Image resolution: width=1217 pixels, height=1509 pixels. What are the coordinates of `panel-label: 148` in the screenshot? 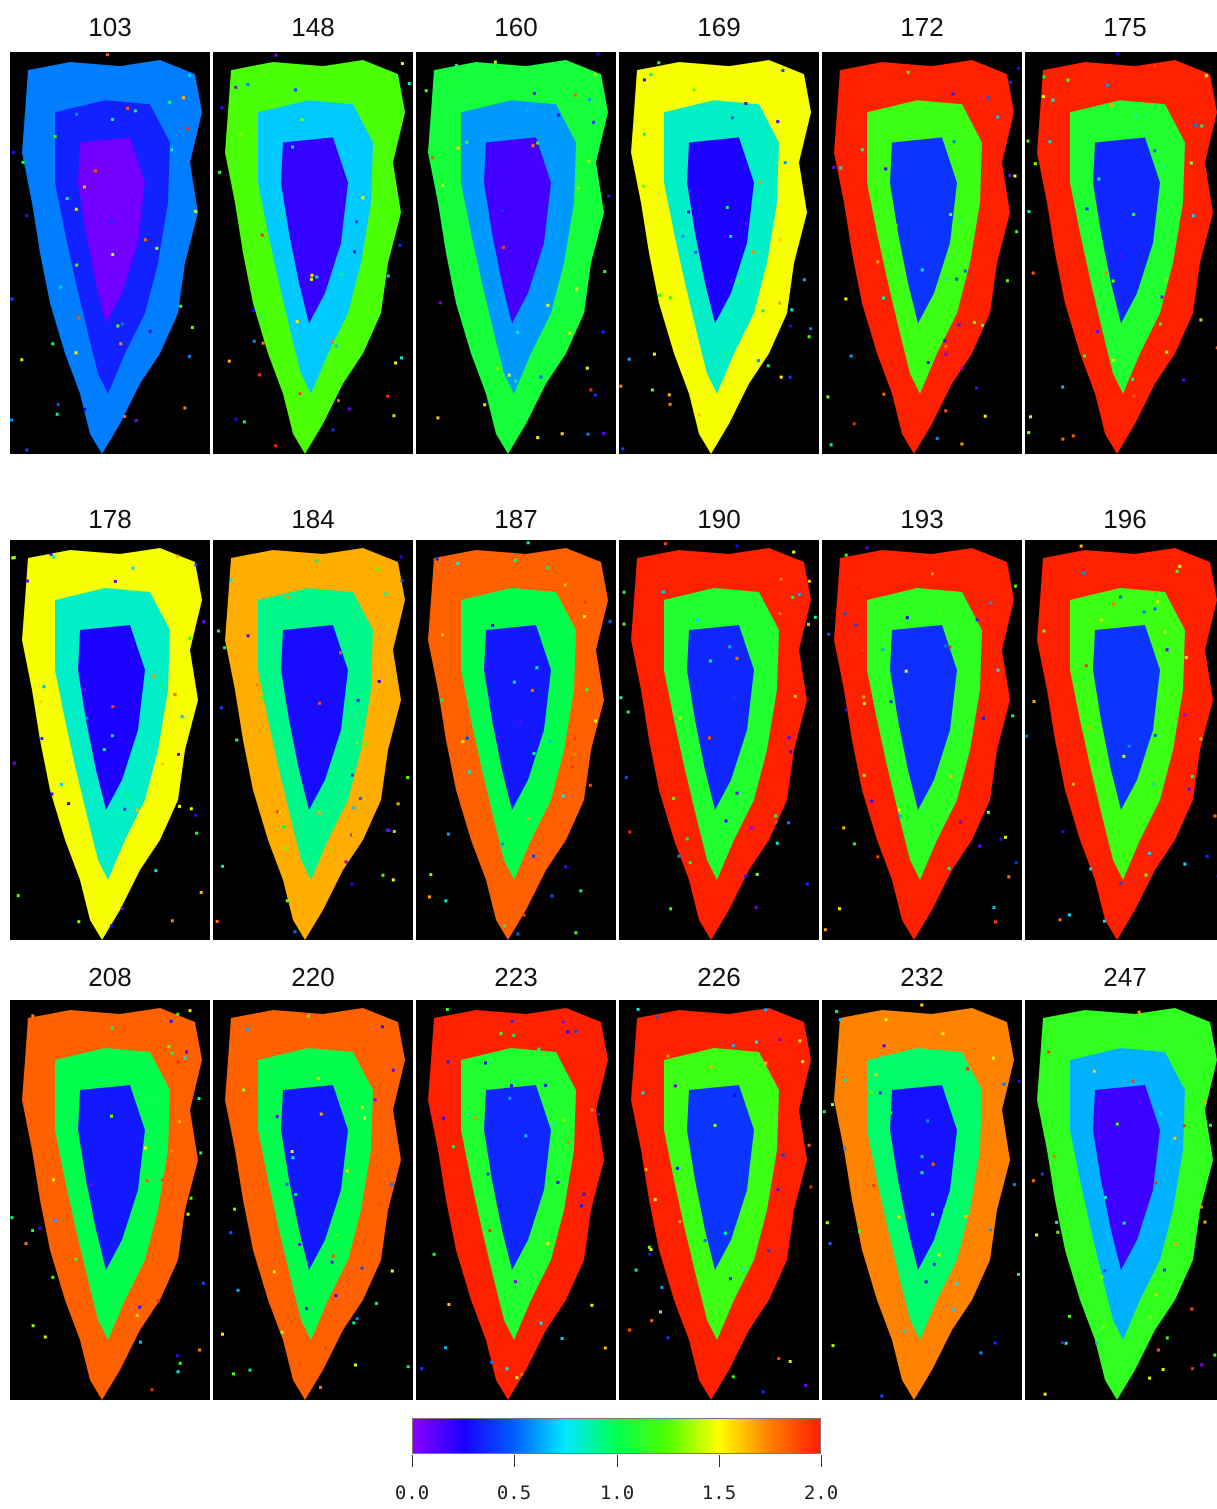 It's located at (313, 27).